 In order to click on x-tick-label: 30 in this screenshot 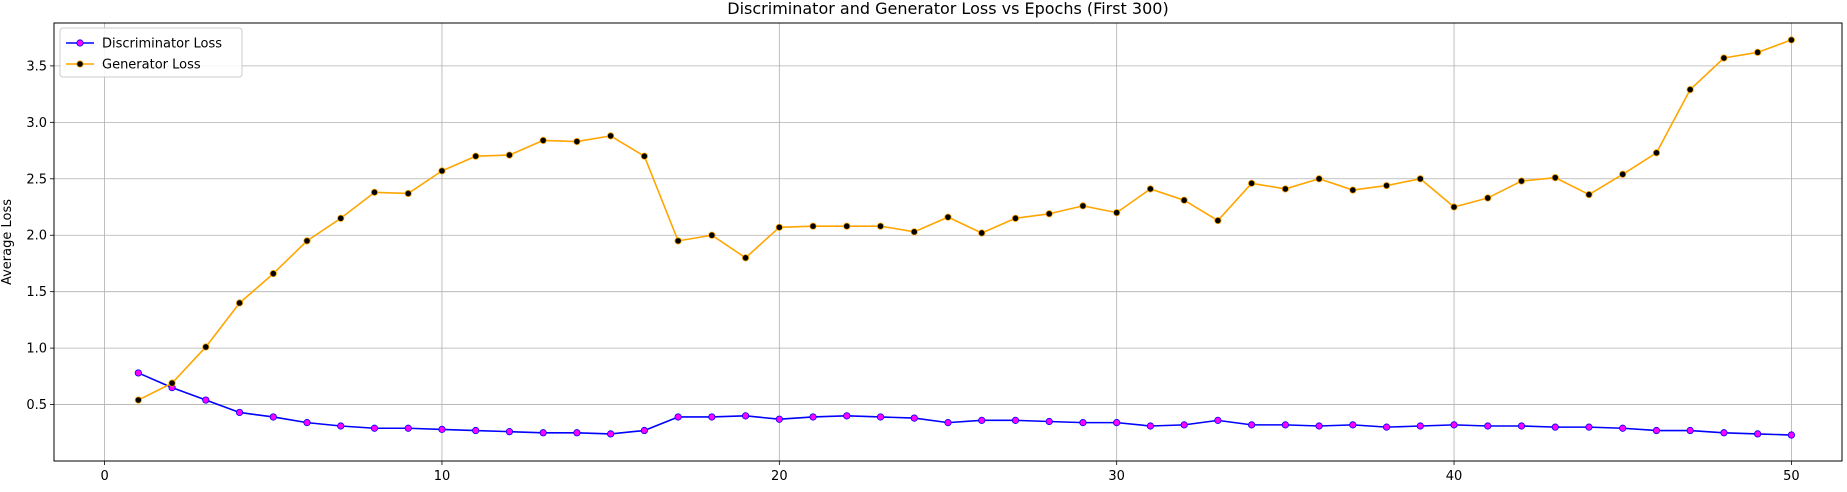, I will do `click(1116, 476)`.